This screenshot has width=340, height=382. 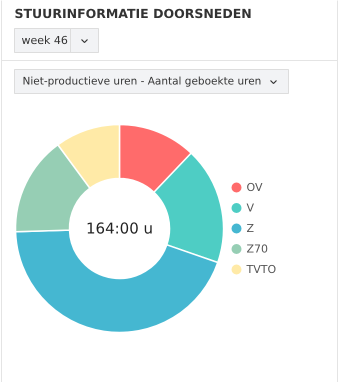 What do you see at coordinates (261, 269) in the screenshot?
I see `legend-label: TVTO` at bounding box center [261, 269].